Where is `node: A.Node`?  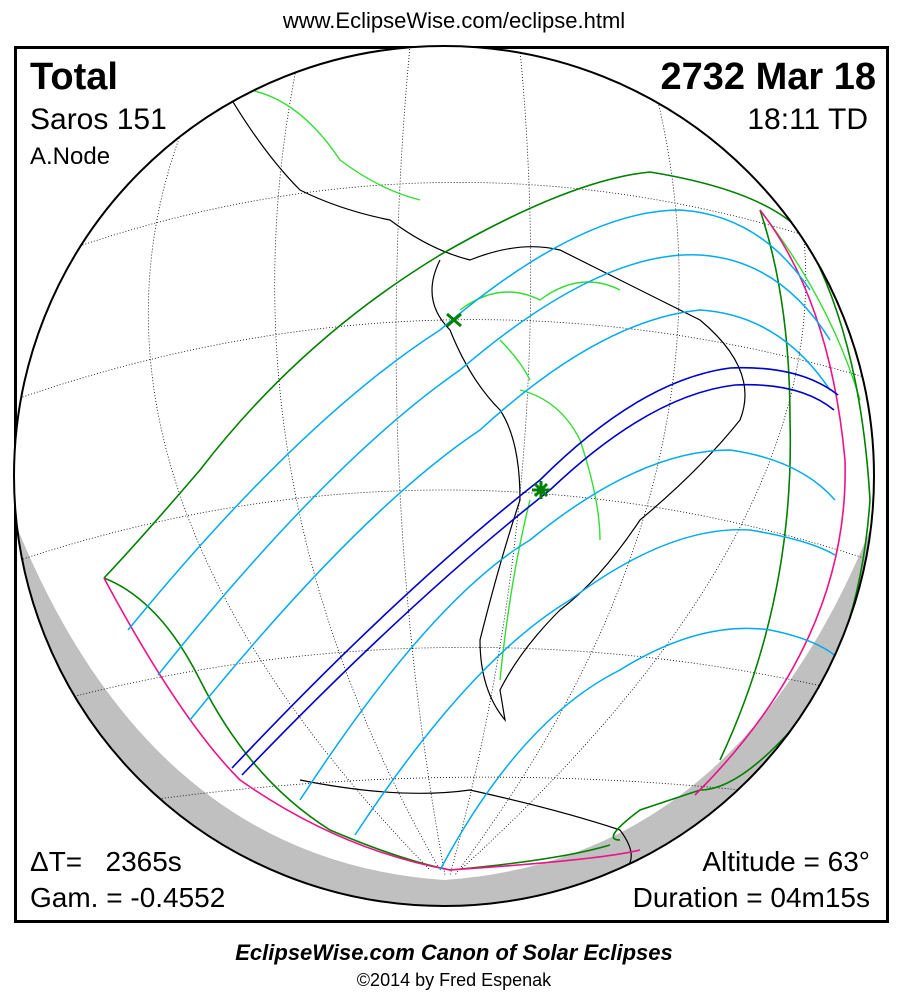
node: A.Node is located at coordinates (70, 156).